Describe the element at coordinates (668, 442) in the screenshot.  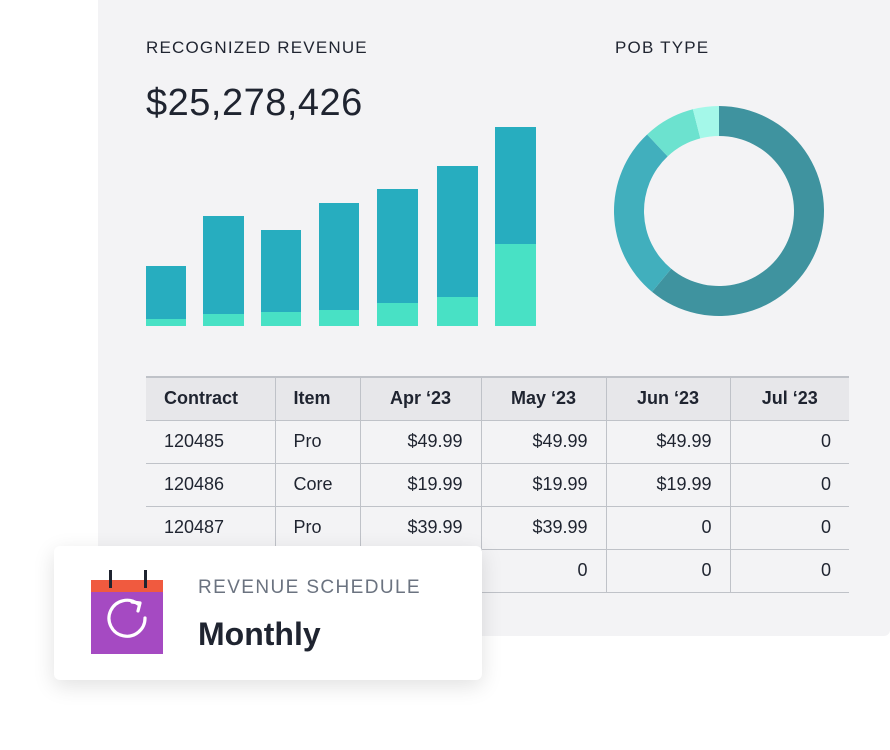
I see `cell-jun: $49.99` at that location.